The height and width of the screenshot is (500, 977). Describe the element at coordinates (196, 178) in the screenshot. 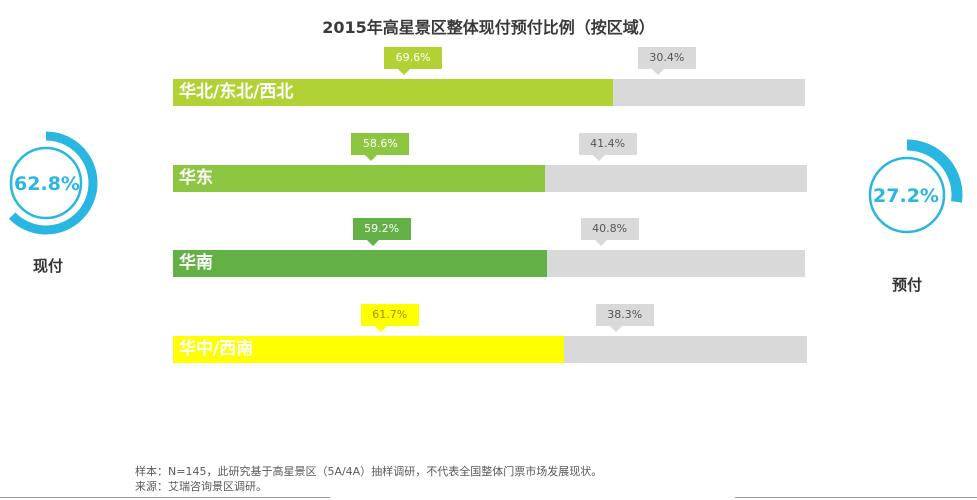

I see `category-label: 华东` at that location.